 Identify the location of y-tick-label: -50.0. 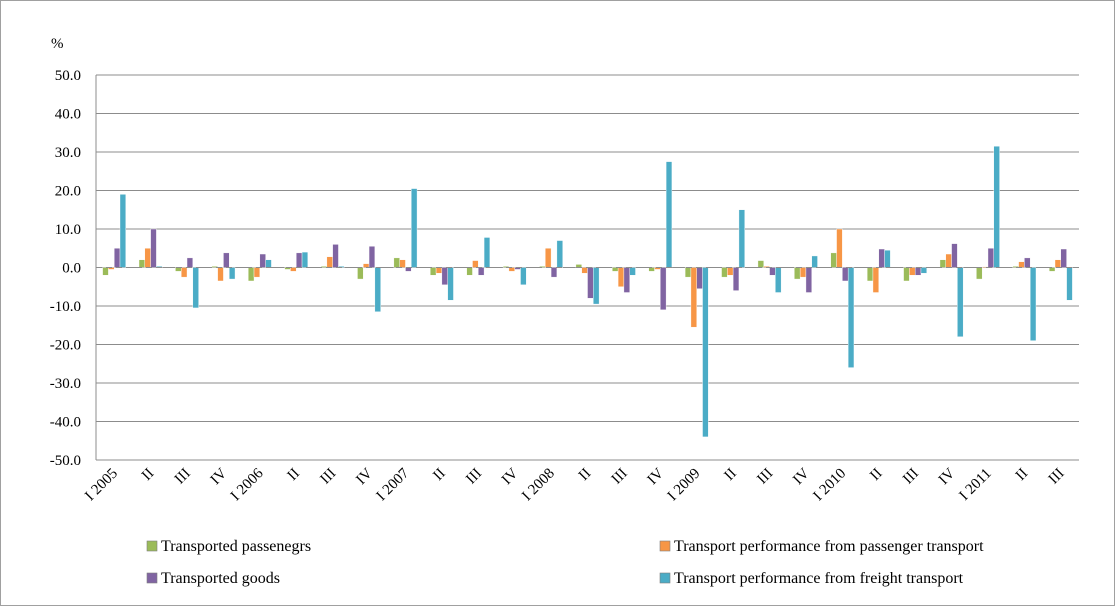
(65, 461).